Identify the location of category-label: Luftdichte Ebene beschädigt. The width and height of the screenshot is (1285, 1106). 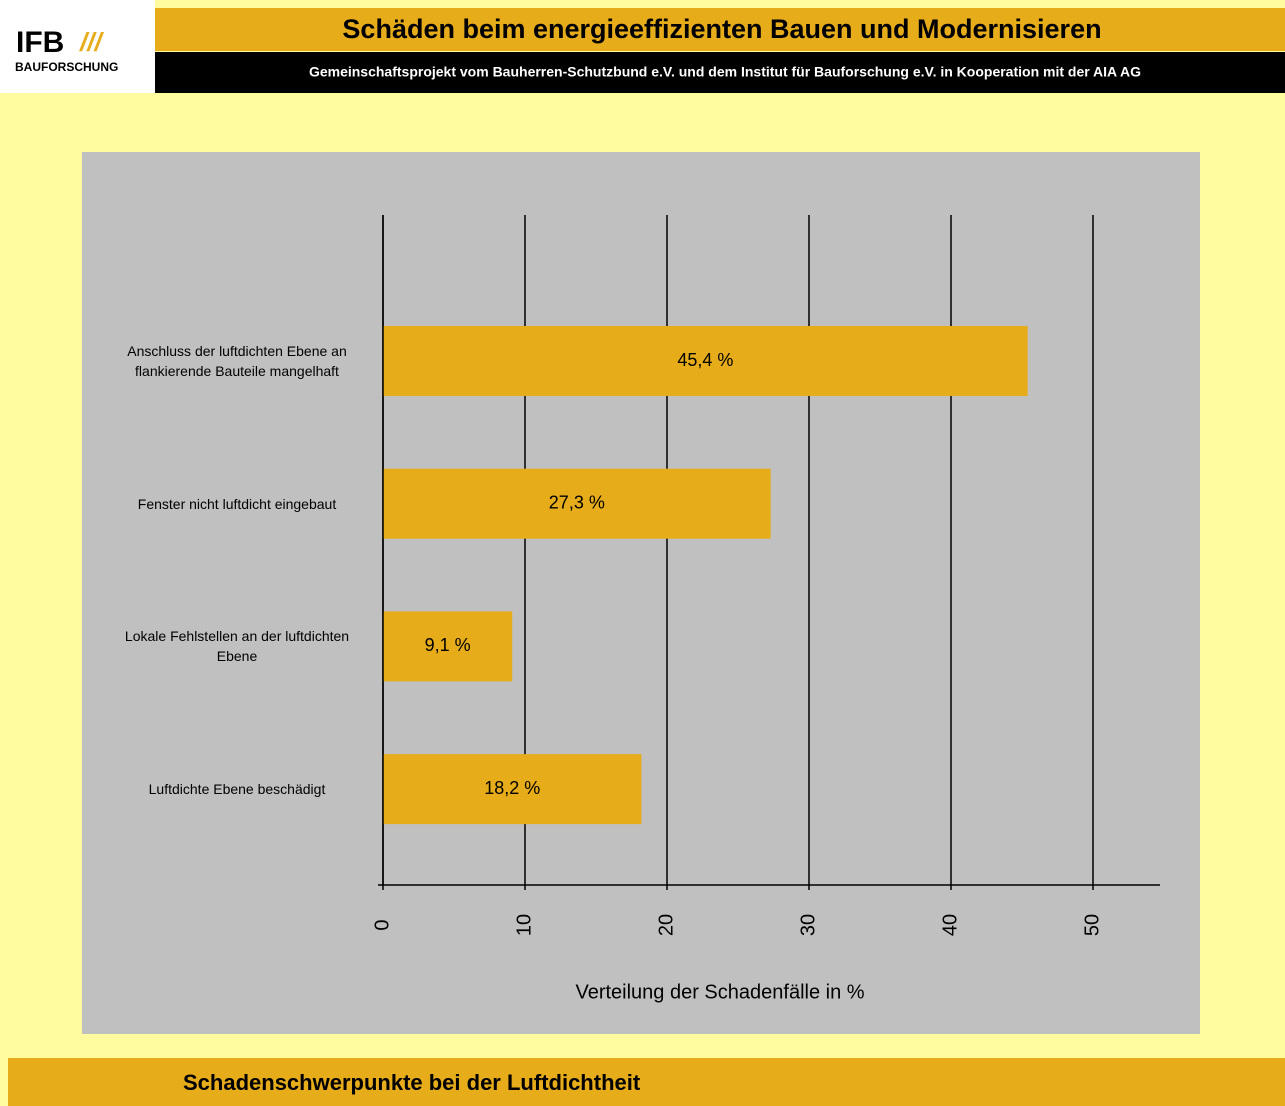
(237, 789).